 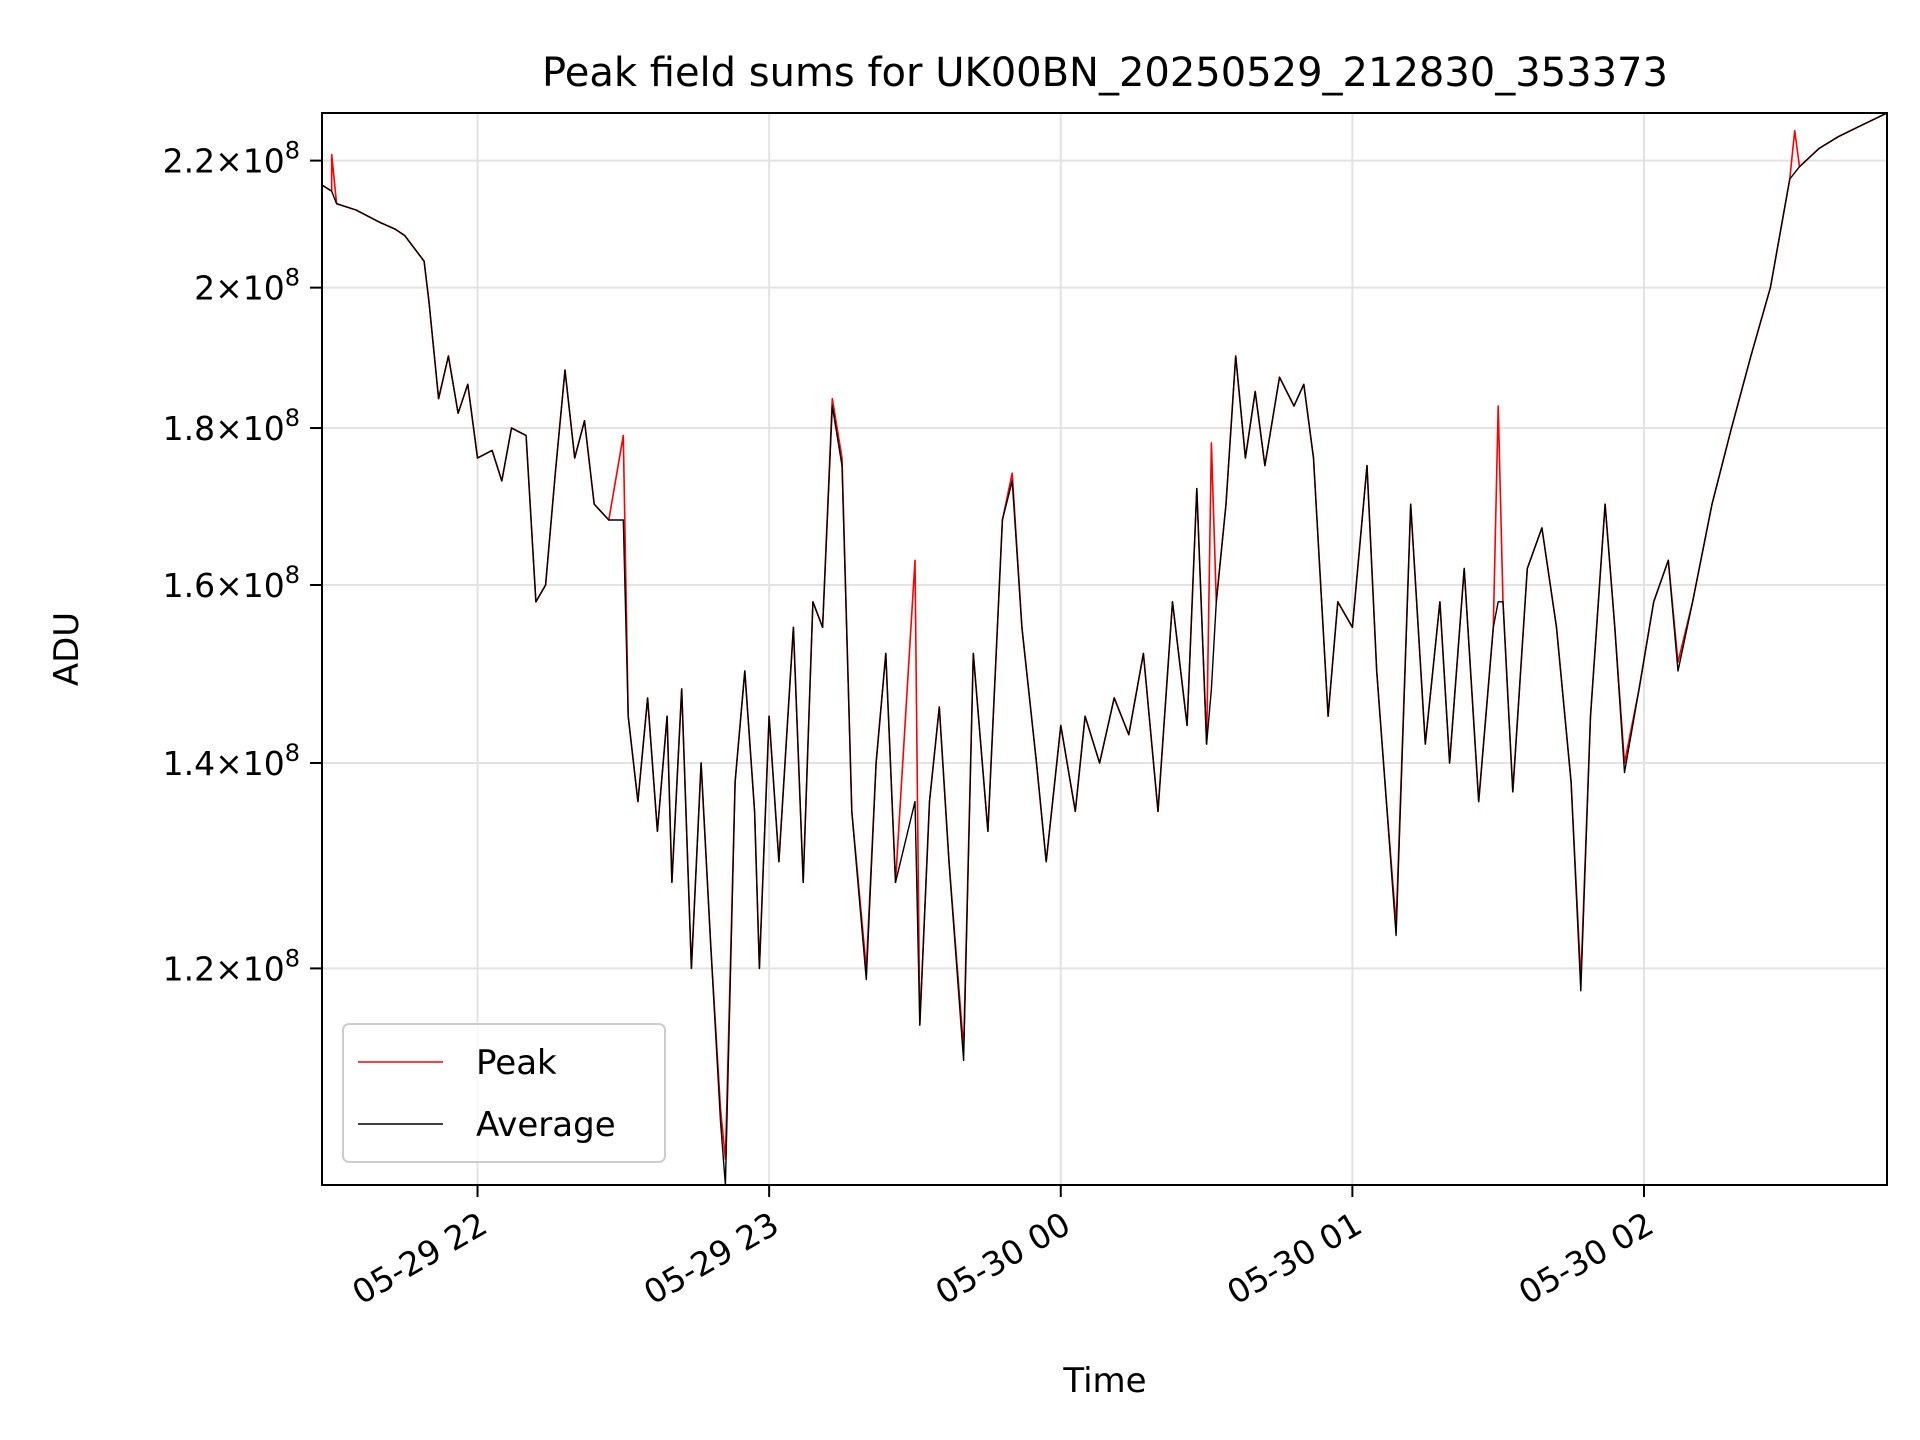 I want to click on y-tick-label: 1.8×108, so click(x=231, y=426).